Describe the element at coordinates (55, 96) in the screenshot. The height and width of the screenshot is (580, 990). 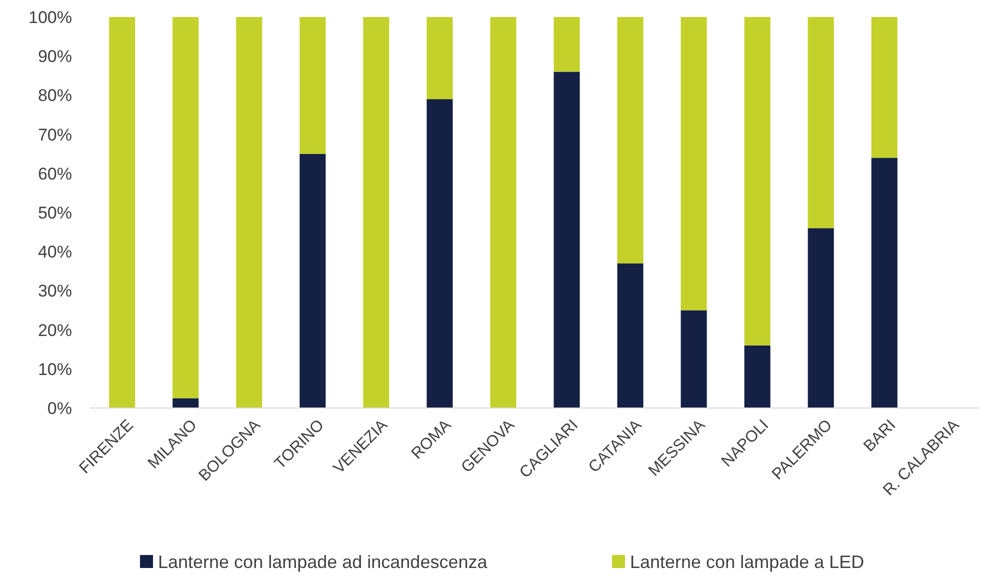
I see `y-tick-label: 80%` at that location.